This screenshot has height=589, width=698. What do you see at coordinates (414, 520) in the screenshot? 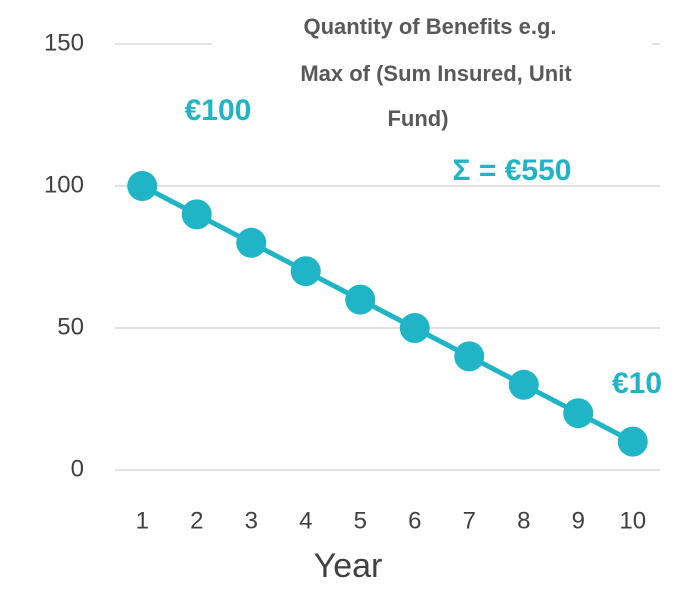
I see `x-tick-label: 6` at bounding box center [414, 520].